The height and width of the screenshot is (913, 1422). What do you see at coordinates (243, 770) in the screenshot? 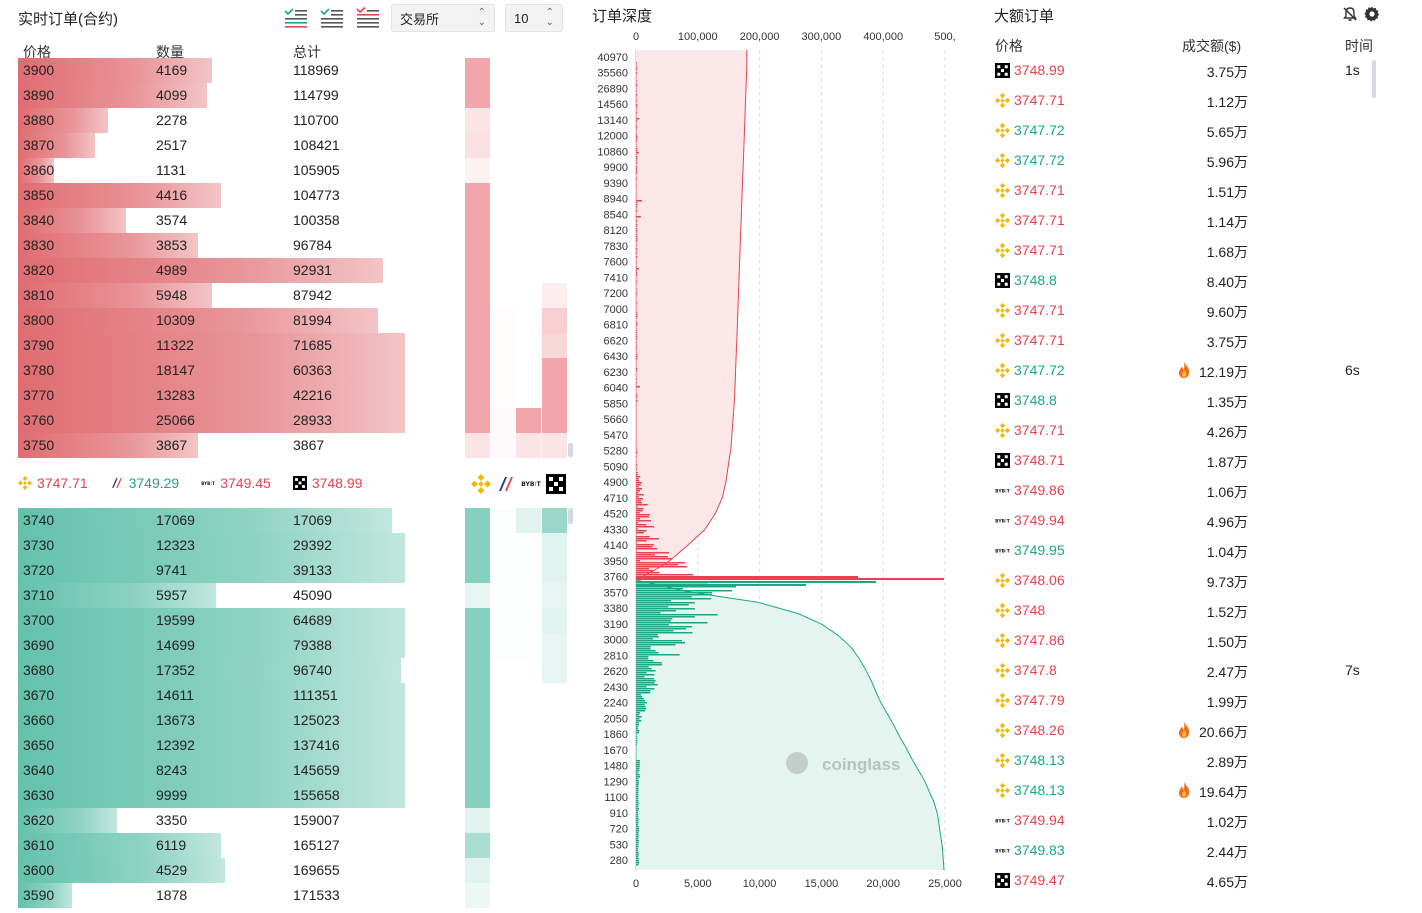
I see `bid-row: 3640 8243 145659` at bounding box center [243, 770].